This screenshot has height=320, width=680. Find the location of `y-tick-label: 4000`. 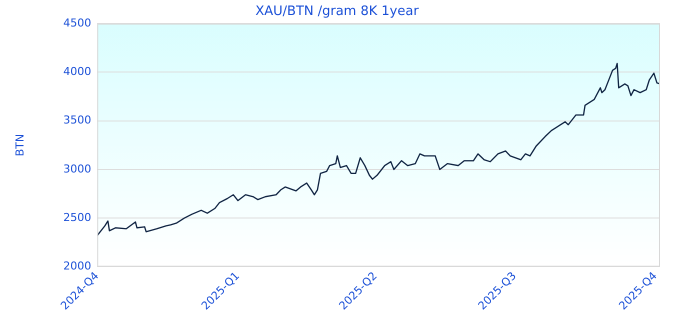

y-tick-label: 4000 is located at coordinates (77, 71).